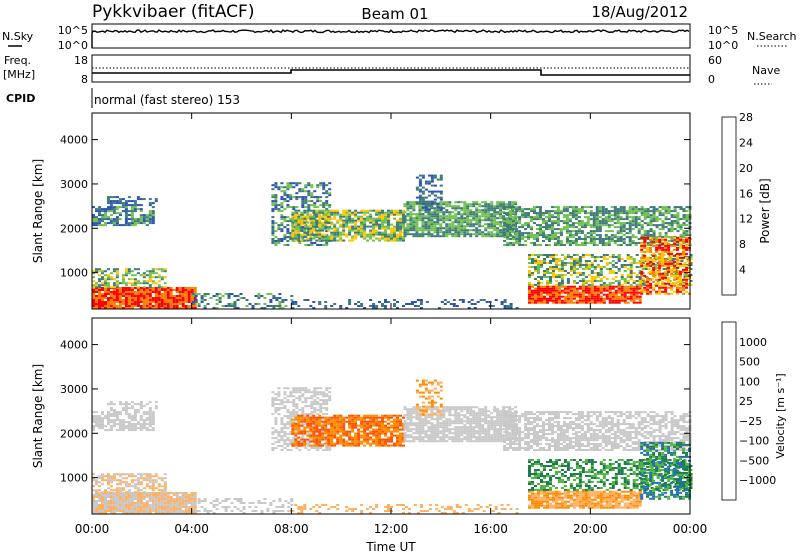 The width and height of the screenshot is (800, 554). What do you see at coordinates (81, 60) in the screenshot?
I see `freq-tick-top: 18` at bounding box center [81, 60].